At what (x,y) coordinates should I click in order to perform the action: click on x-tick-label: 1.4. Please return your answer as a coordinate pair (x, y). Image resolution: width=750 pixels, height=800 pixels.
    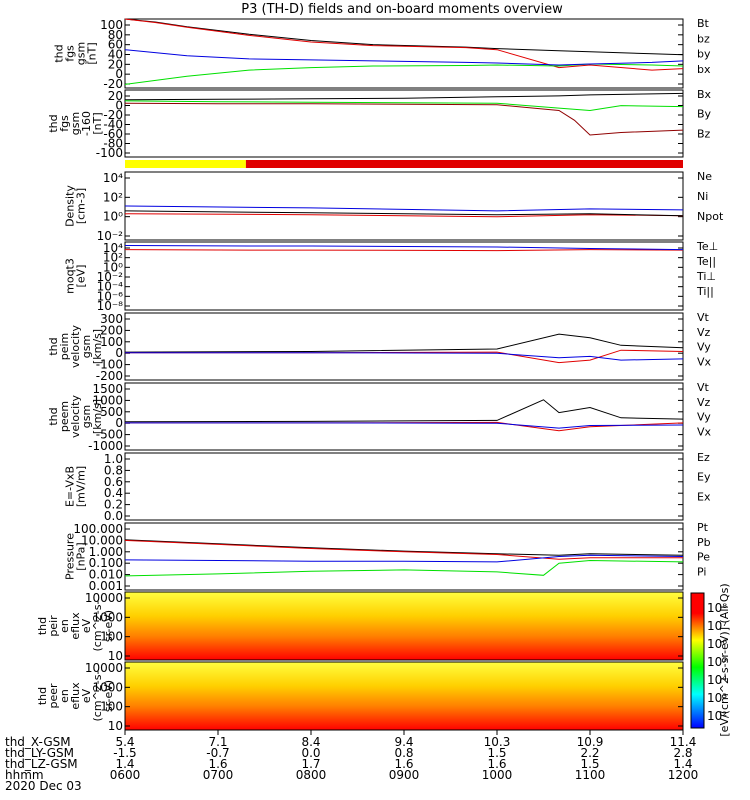
    Looking at the image, I should click on (682, 764).